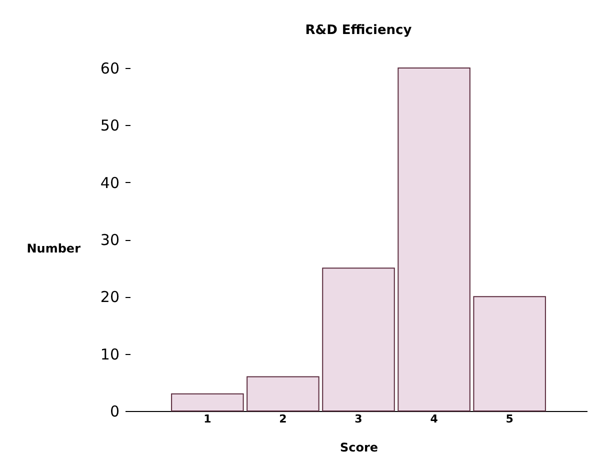 This screenshot has width=600, height=467. What do you see at coordinates (115, 411) in the screenshot?
I see `y-tick-label: 0` at bounding box center [115, 411].